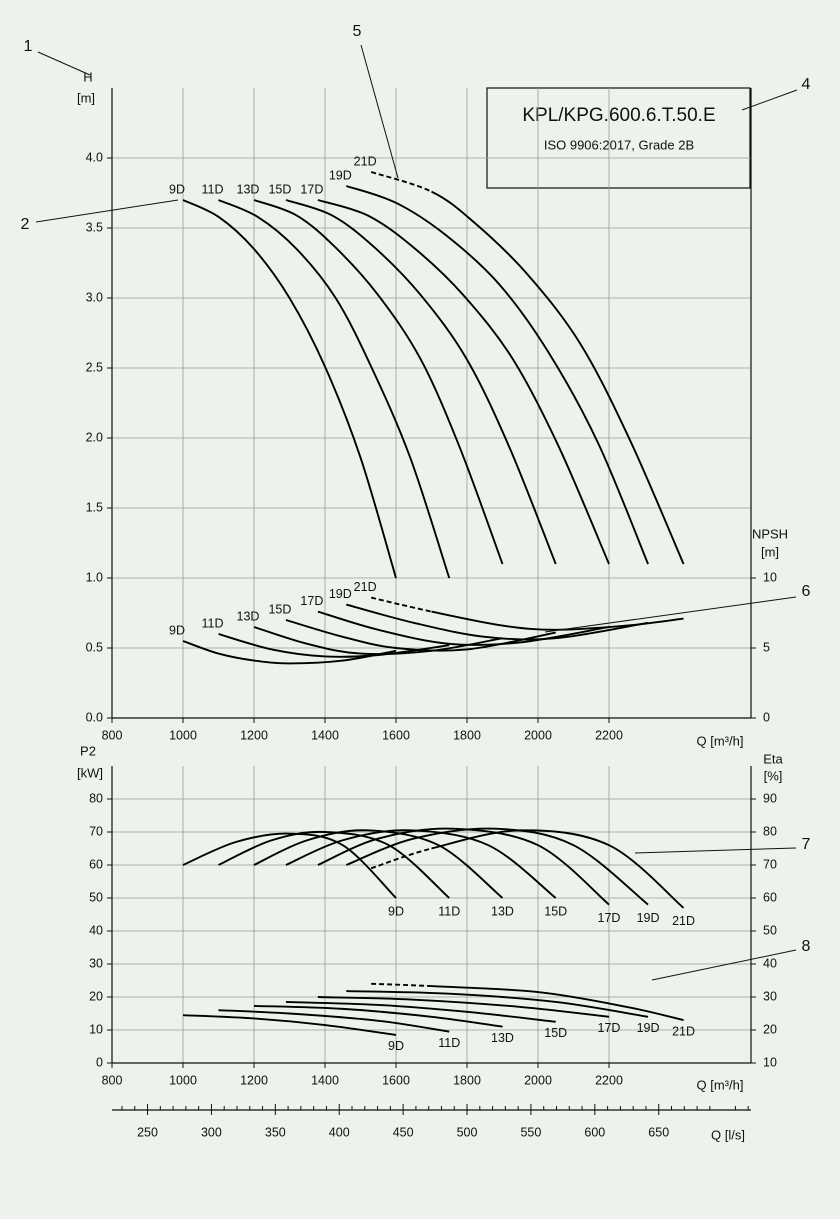  Describe the element at coordinates (254, 1080) in the screenshot. I see `x-tick-label: 1200` at that location.